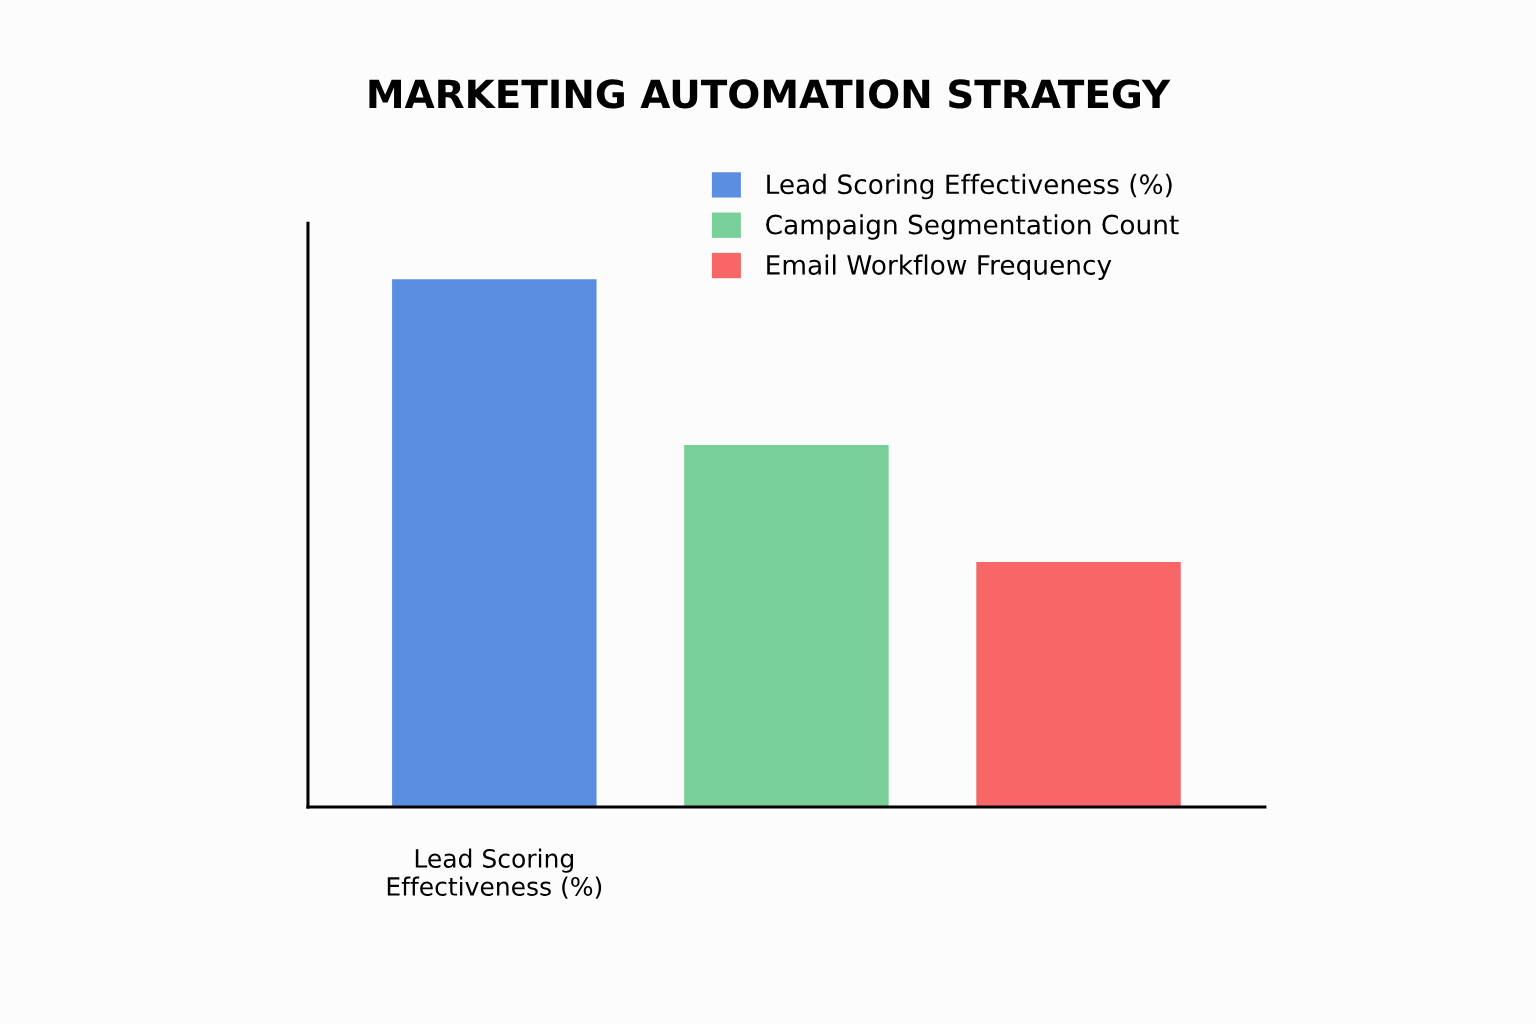  I want to click on legend-label: Lead Scoring Effectiveness (%), so click(969, 186).